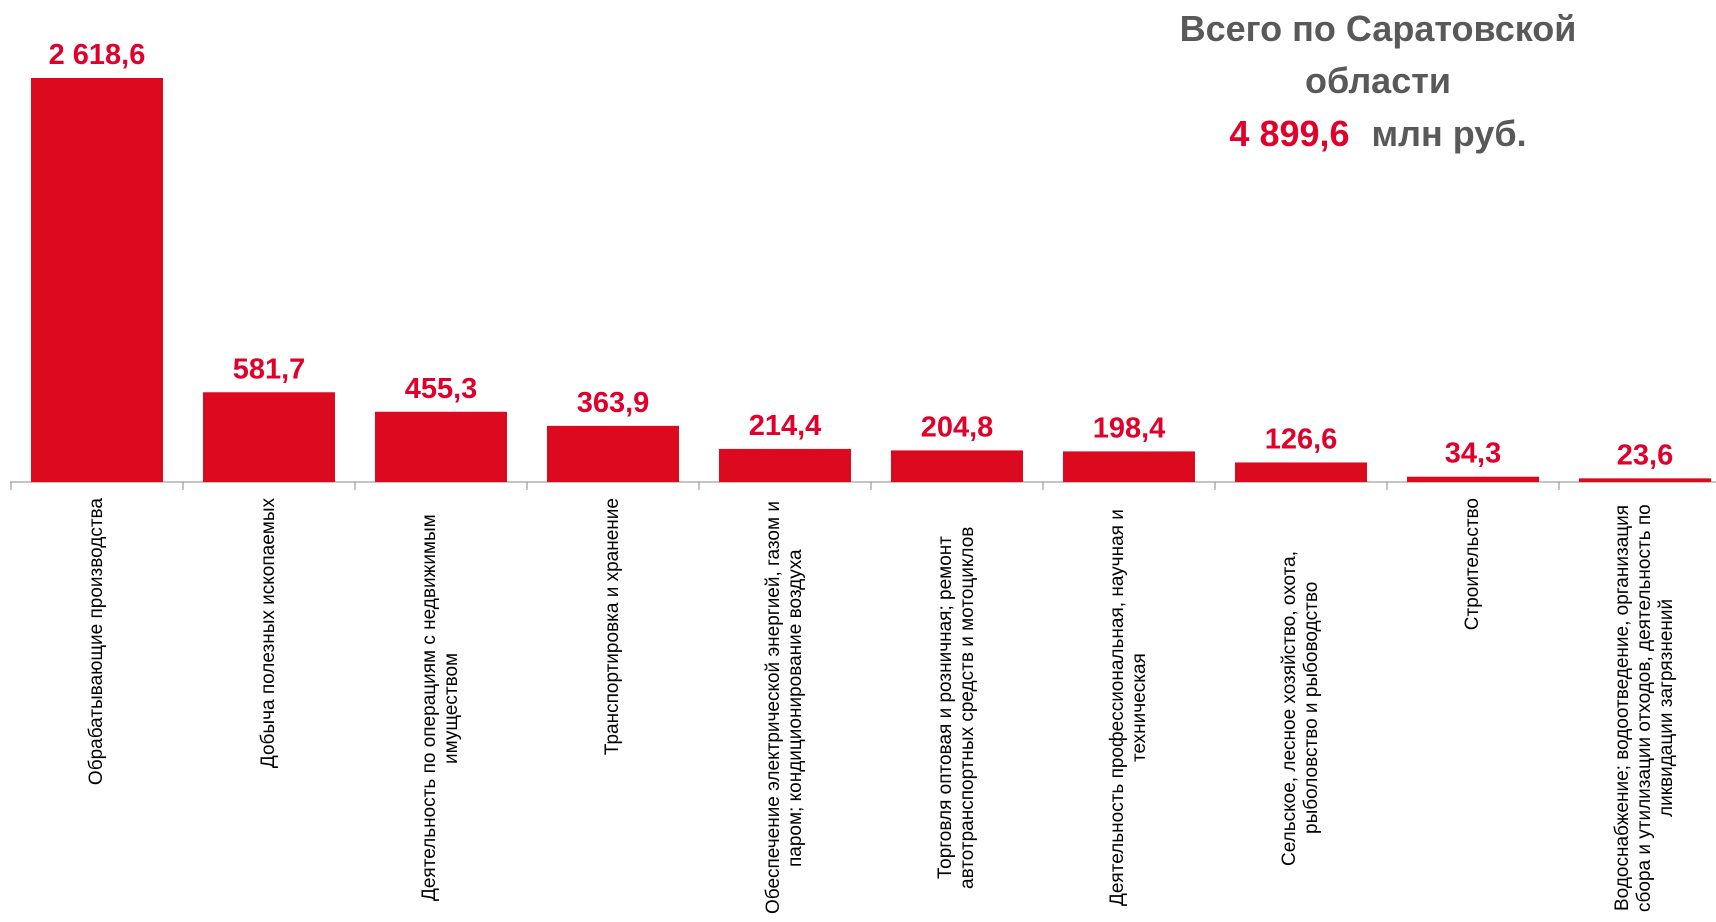  Describe the element at coordinates (1645, 455) in the screenshot. I see `data-label: 23,6` at that location.